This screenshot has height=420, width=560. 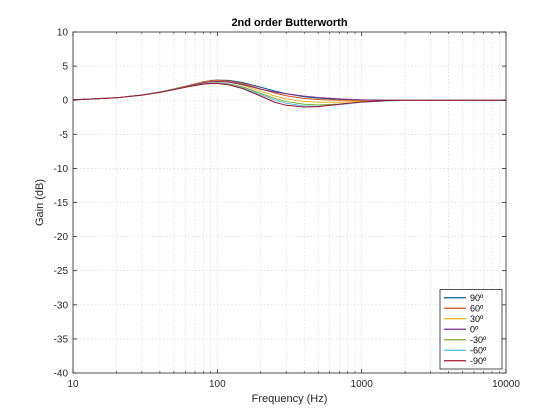 What do you see at coordinates (61, 237) in the screenshot?
I see `y-tick-label: -20` at bounding box center [61, 237].